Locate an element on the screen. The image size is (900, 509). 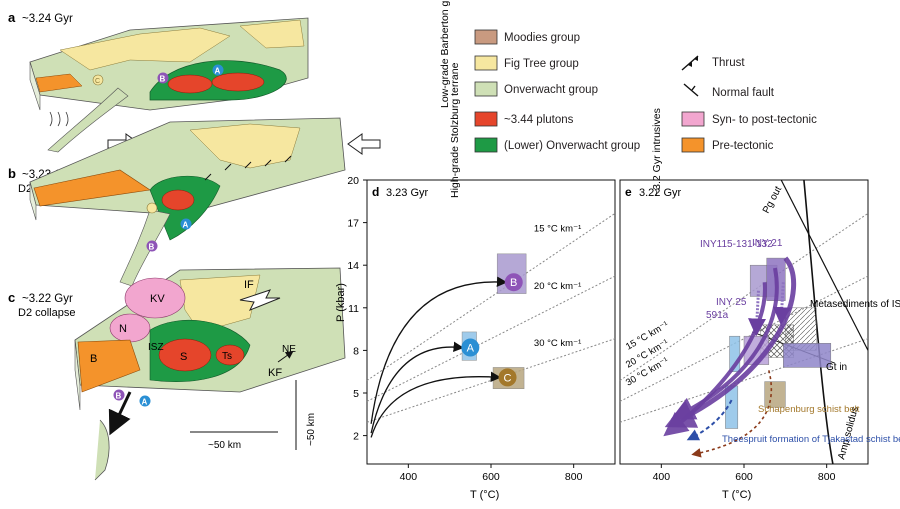
sample-label-iny25: INY 25 is located at coordinates (731, 302).